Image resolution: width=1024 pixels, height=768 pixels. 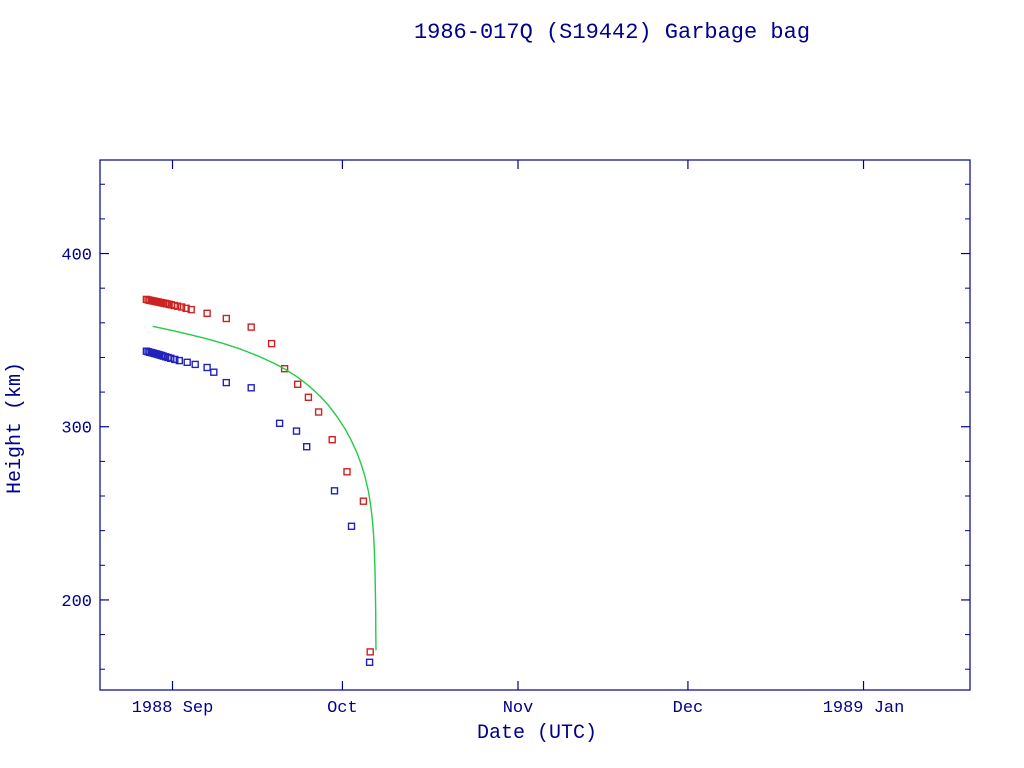 I want to click on y-tick-label: 300, so click(x=76, y=429).